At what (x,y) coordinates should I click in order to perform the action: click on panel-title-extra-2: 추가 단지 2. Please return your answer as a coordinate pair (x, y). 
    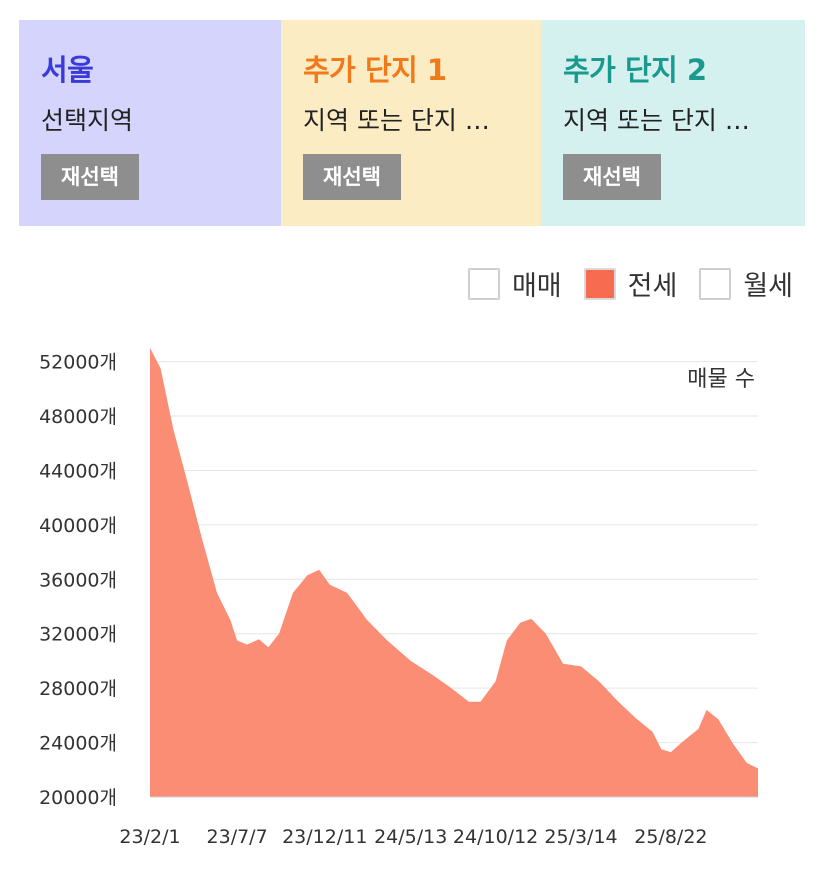
    Looking at the image, I should click on (635, 70).